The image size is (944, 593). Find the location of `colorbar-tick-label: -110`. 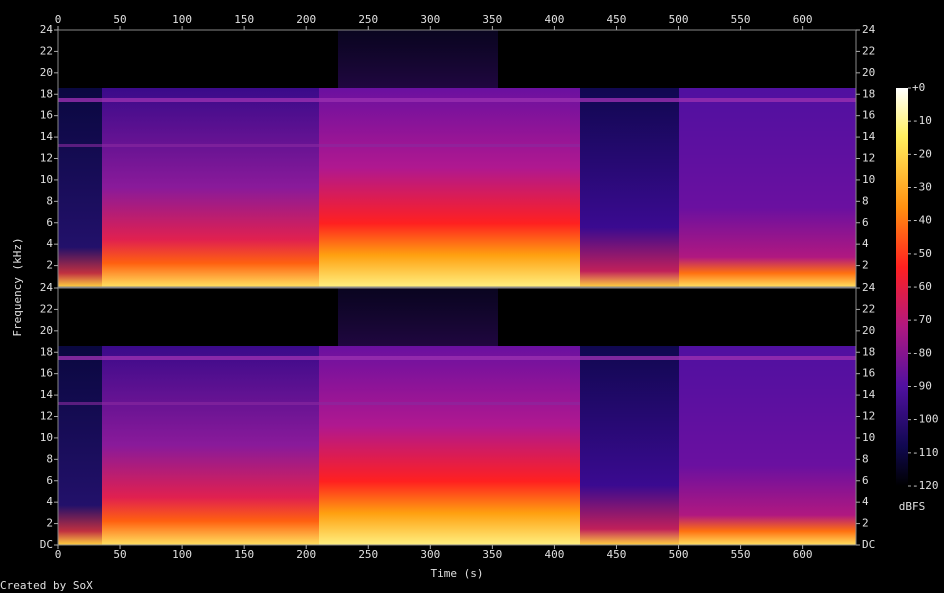

colorbar-tick-label: -110 is located at coordinates (925, 452).